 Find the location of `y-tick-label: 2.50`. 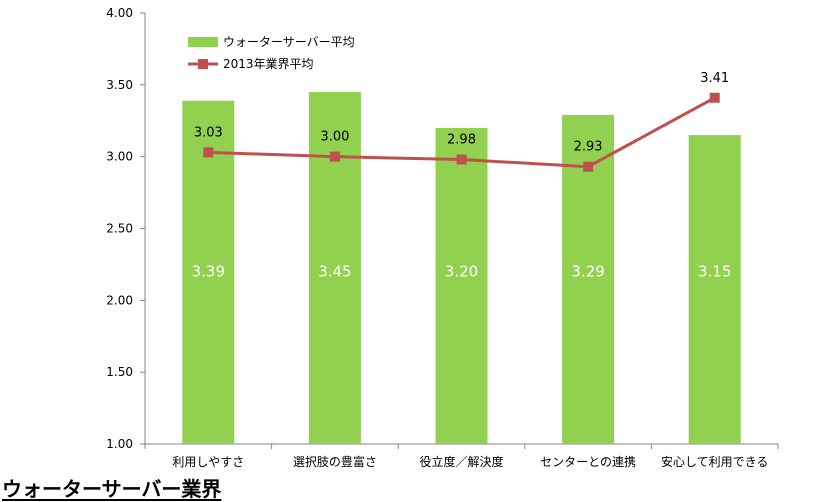

y-tick-label: 2.50 is located at coordinates (119, 229).